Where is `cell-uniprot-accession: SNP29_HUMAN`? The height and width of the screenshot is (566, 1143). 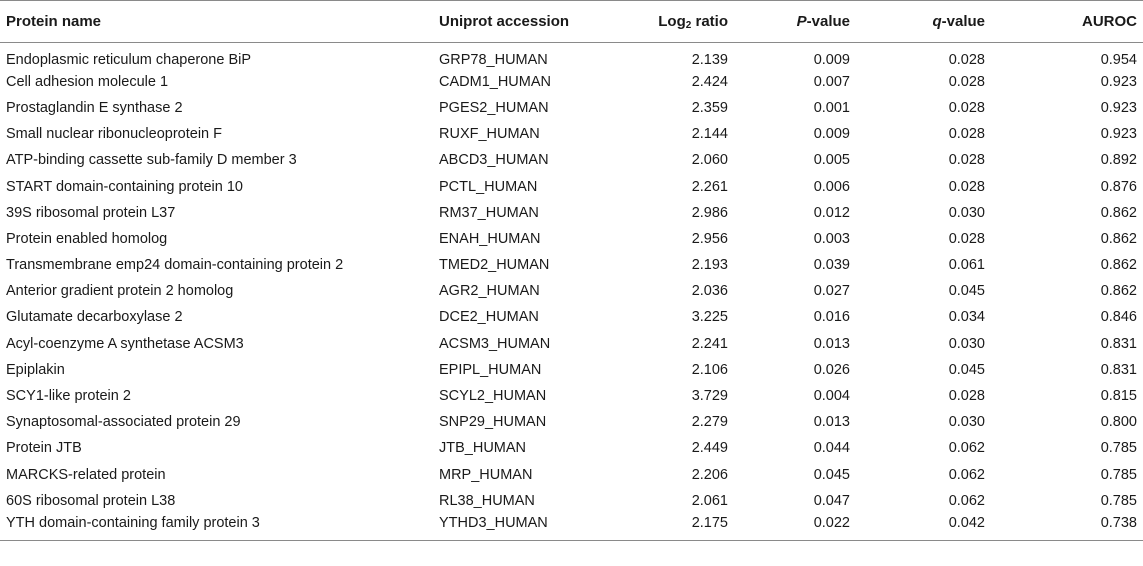
cell-uniprot-accession: SNP29_HUMAN is located at coordinates (493, 422).